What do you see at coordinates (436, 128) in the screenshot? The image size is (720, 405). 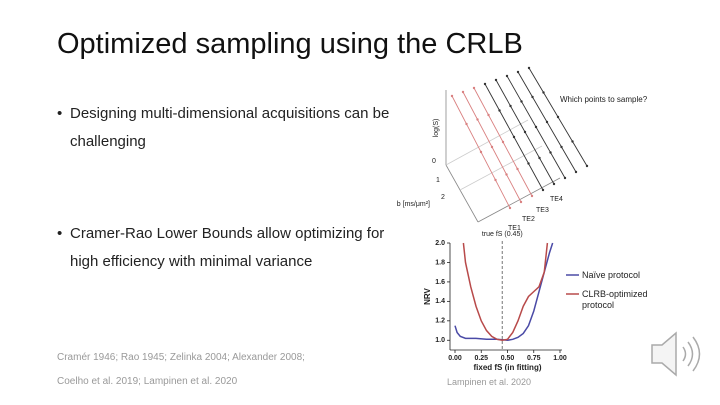 I see `diagram-y-label: log(S)` at bounding box center [436, 128].